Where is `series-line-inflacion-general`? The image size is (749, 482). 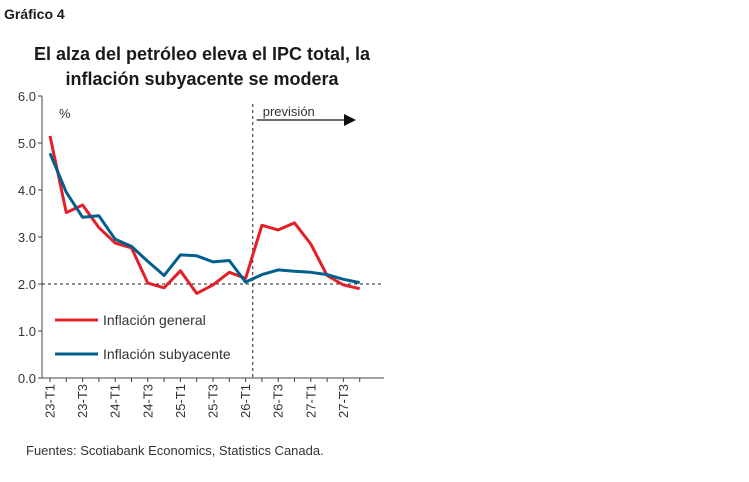 series-line-inflacion-general is located at coordinates (204, 215).